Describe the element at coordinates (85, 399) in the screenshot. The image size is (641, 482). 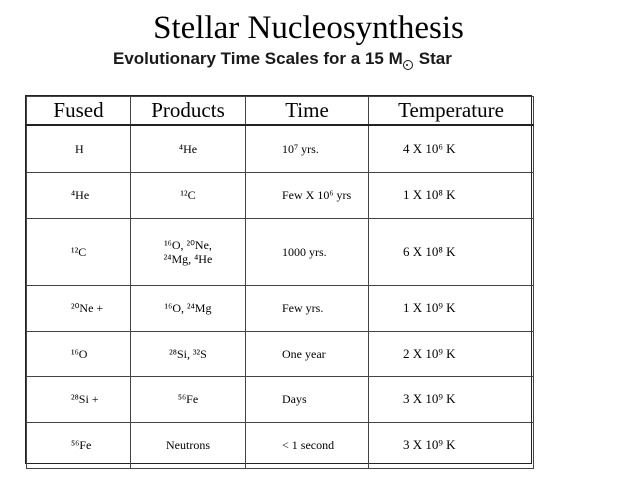
I see `fused-value: ²⁸Si +` at that location.